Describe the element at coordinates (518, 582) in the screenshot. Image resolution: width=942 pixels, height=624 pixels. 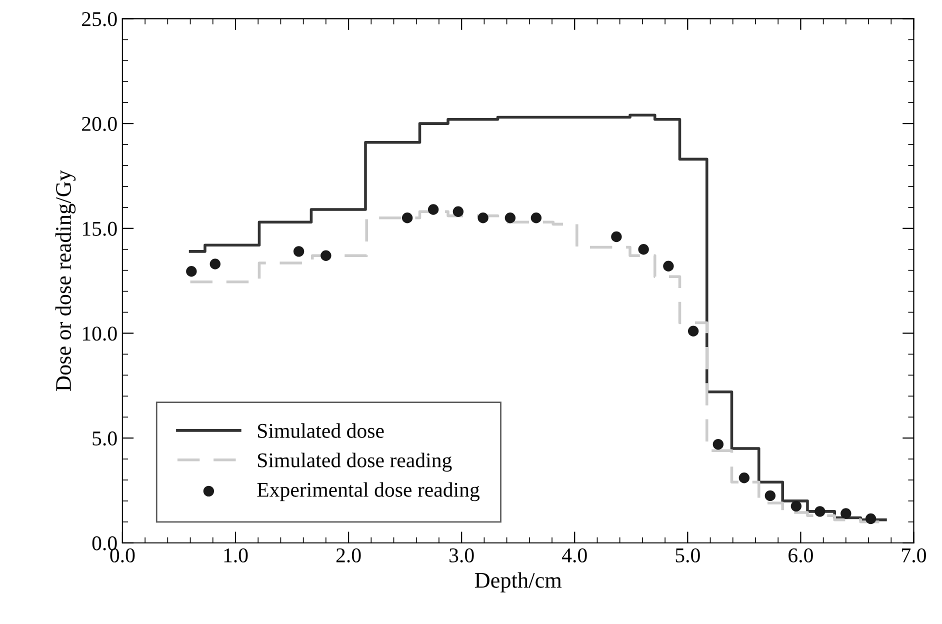
I see `x-axis-title: Depth/cm` at that location.